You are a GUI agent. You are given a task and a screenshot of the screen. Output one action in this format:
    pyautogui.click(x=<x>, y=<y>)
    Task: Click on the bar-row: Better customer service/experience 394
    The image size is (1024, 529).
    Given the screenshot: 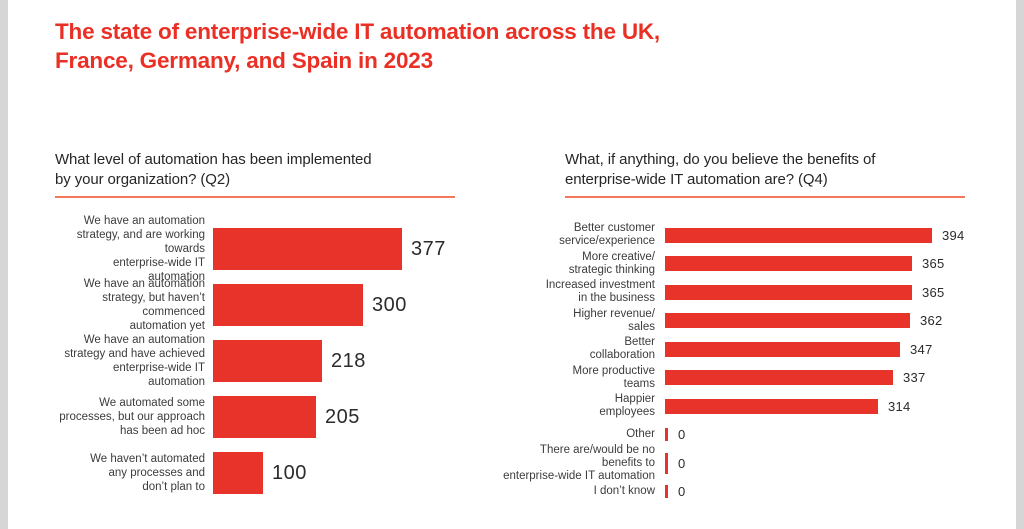 What is the action you would take?
    pyautogui.click(x=750, y=235)
    